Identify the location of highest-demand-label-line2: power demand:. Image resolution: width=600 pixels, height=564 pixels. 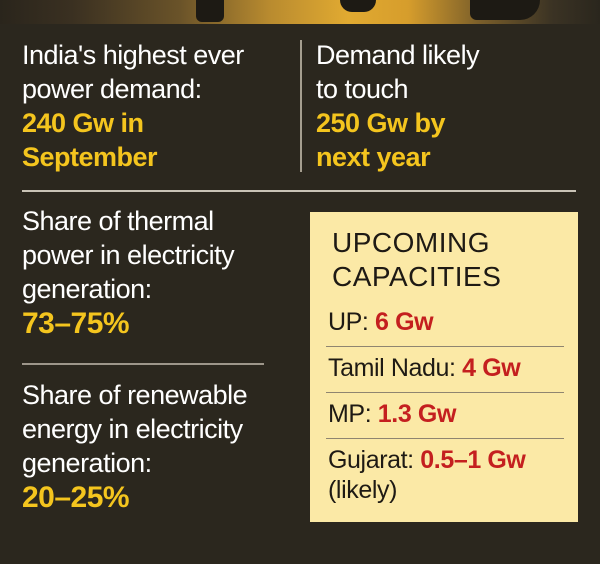
(112, 89).